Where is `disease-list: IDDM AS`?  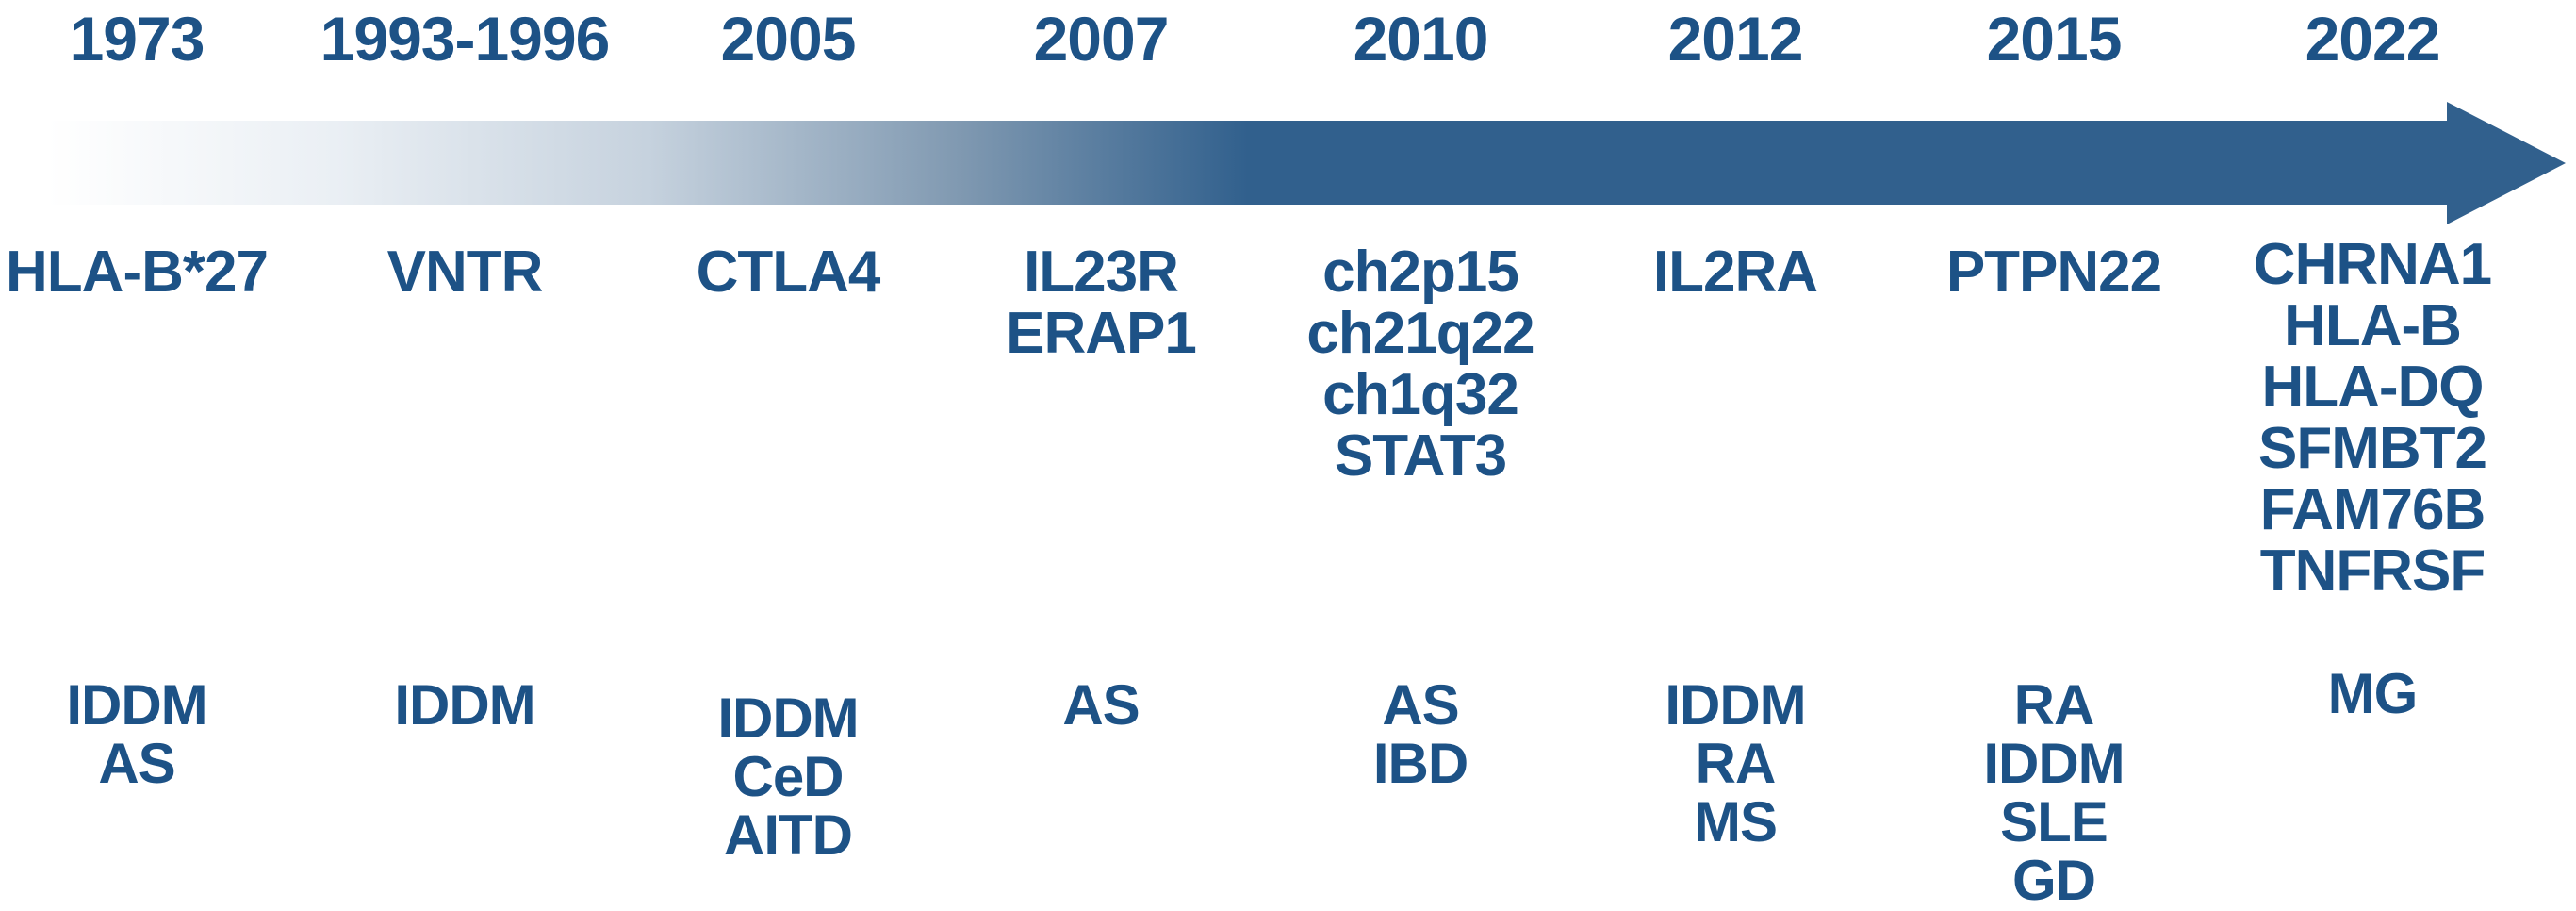 disease-list: IDDM AS is located at coordinates (146, 734).